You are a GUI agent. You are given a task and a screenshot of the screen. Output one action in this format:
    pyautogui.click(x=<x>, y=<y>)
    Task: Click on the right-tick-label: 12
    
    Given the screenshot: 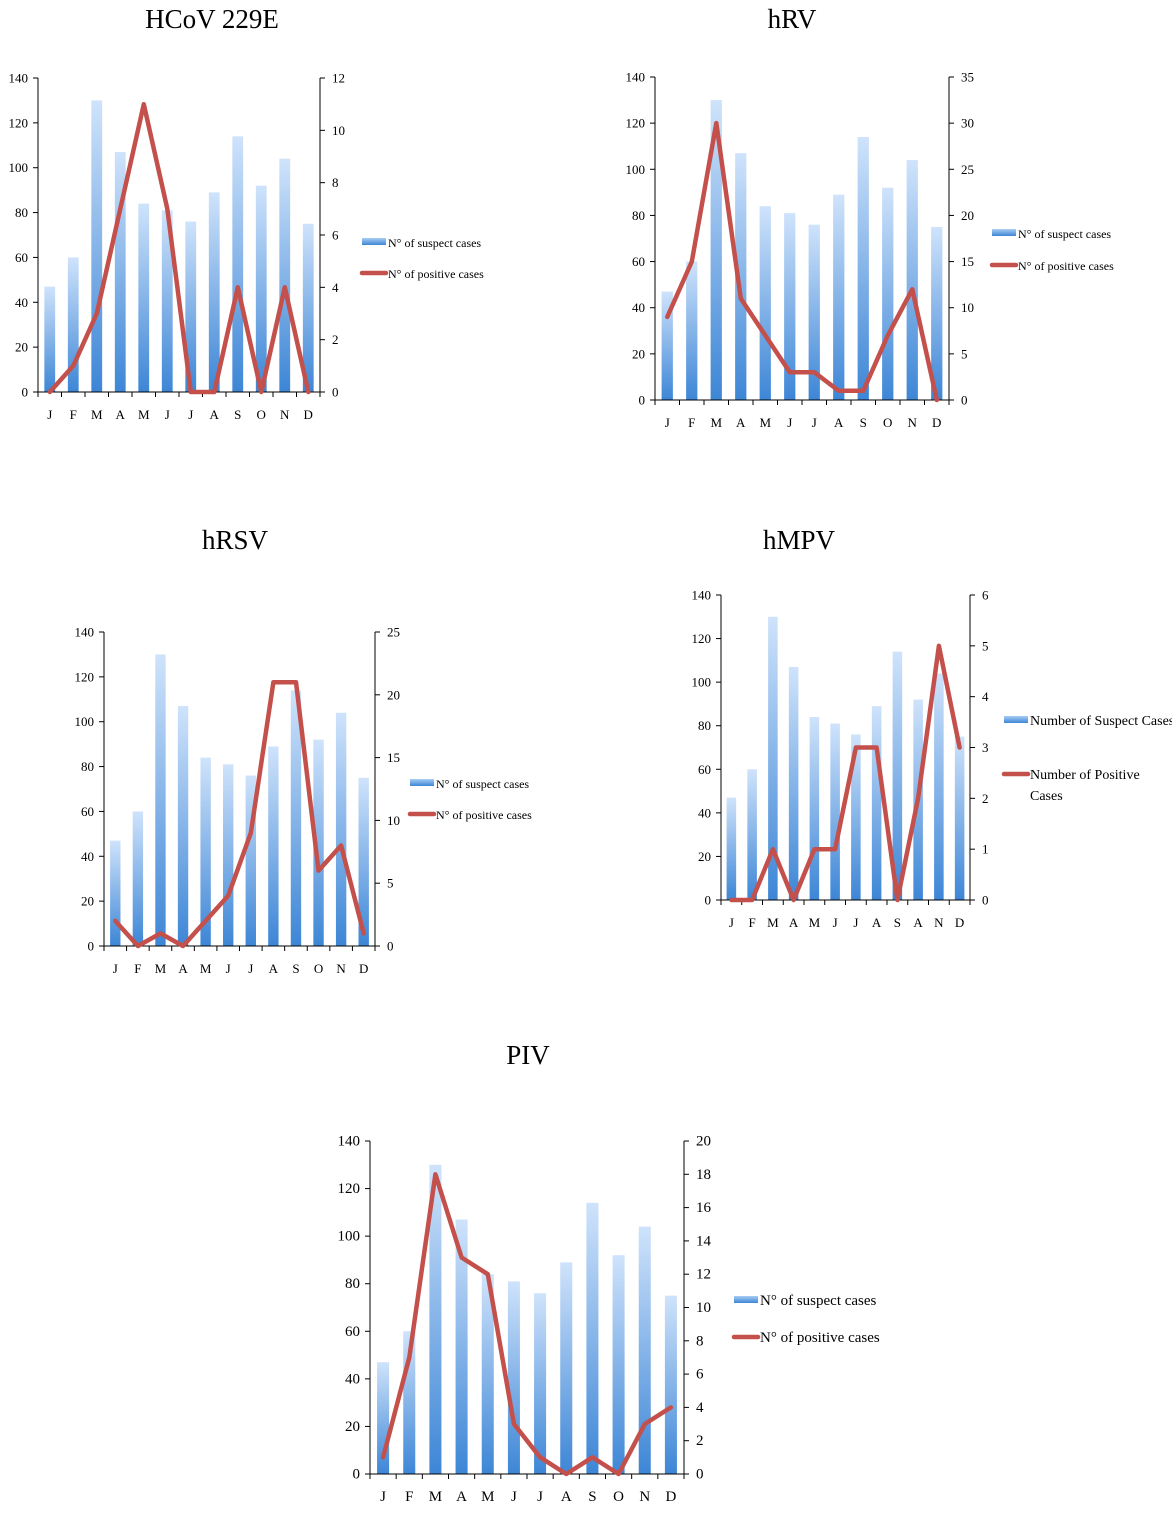 What is the action you would take?
    pyautogui.click(x=338, y=78)
    